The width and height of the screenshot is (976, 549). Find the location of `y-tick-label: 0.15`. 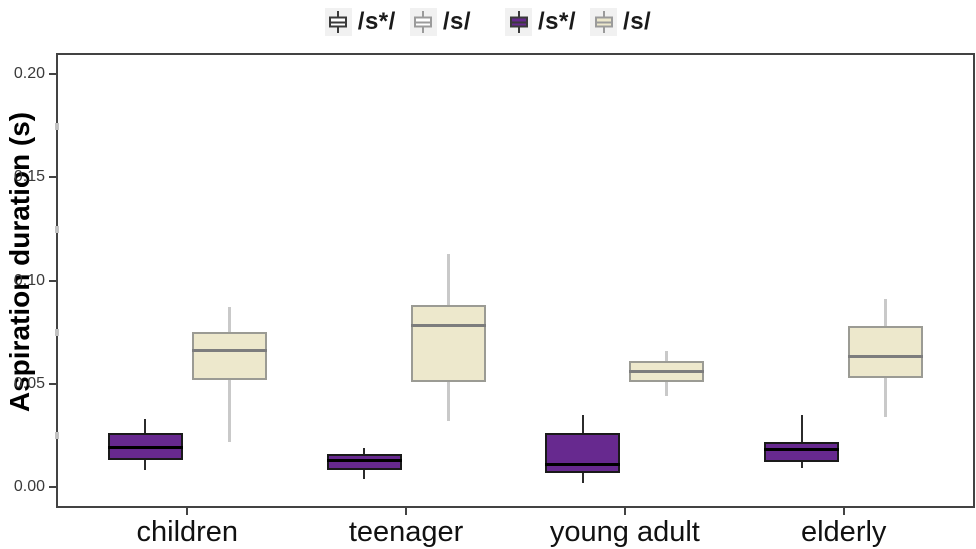

y-tick-label: 0.15 is located at coordinates (29, 177).